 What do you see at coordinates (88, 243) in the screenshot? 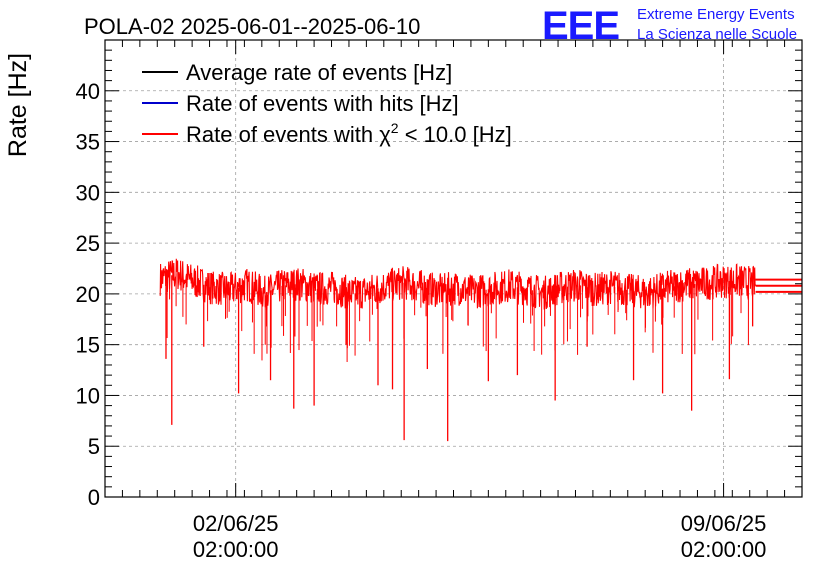
I see `y-tick-label: 25` at bounding box center [88, 243].